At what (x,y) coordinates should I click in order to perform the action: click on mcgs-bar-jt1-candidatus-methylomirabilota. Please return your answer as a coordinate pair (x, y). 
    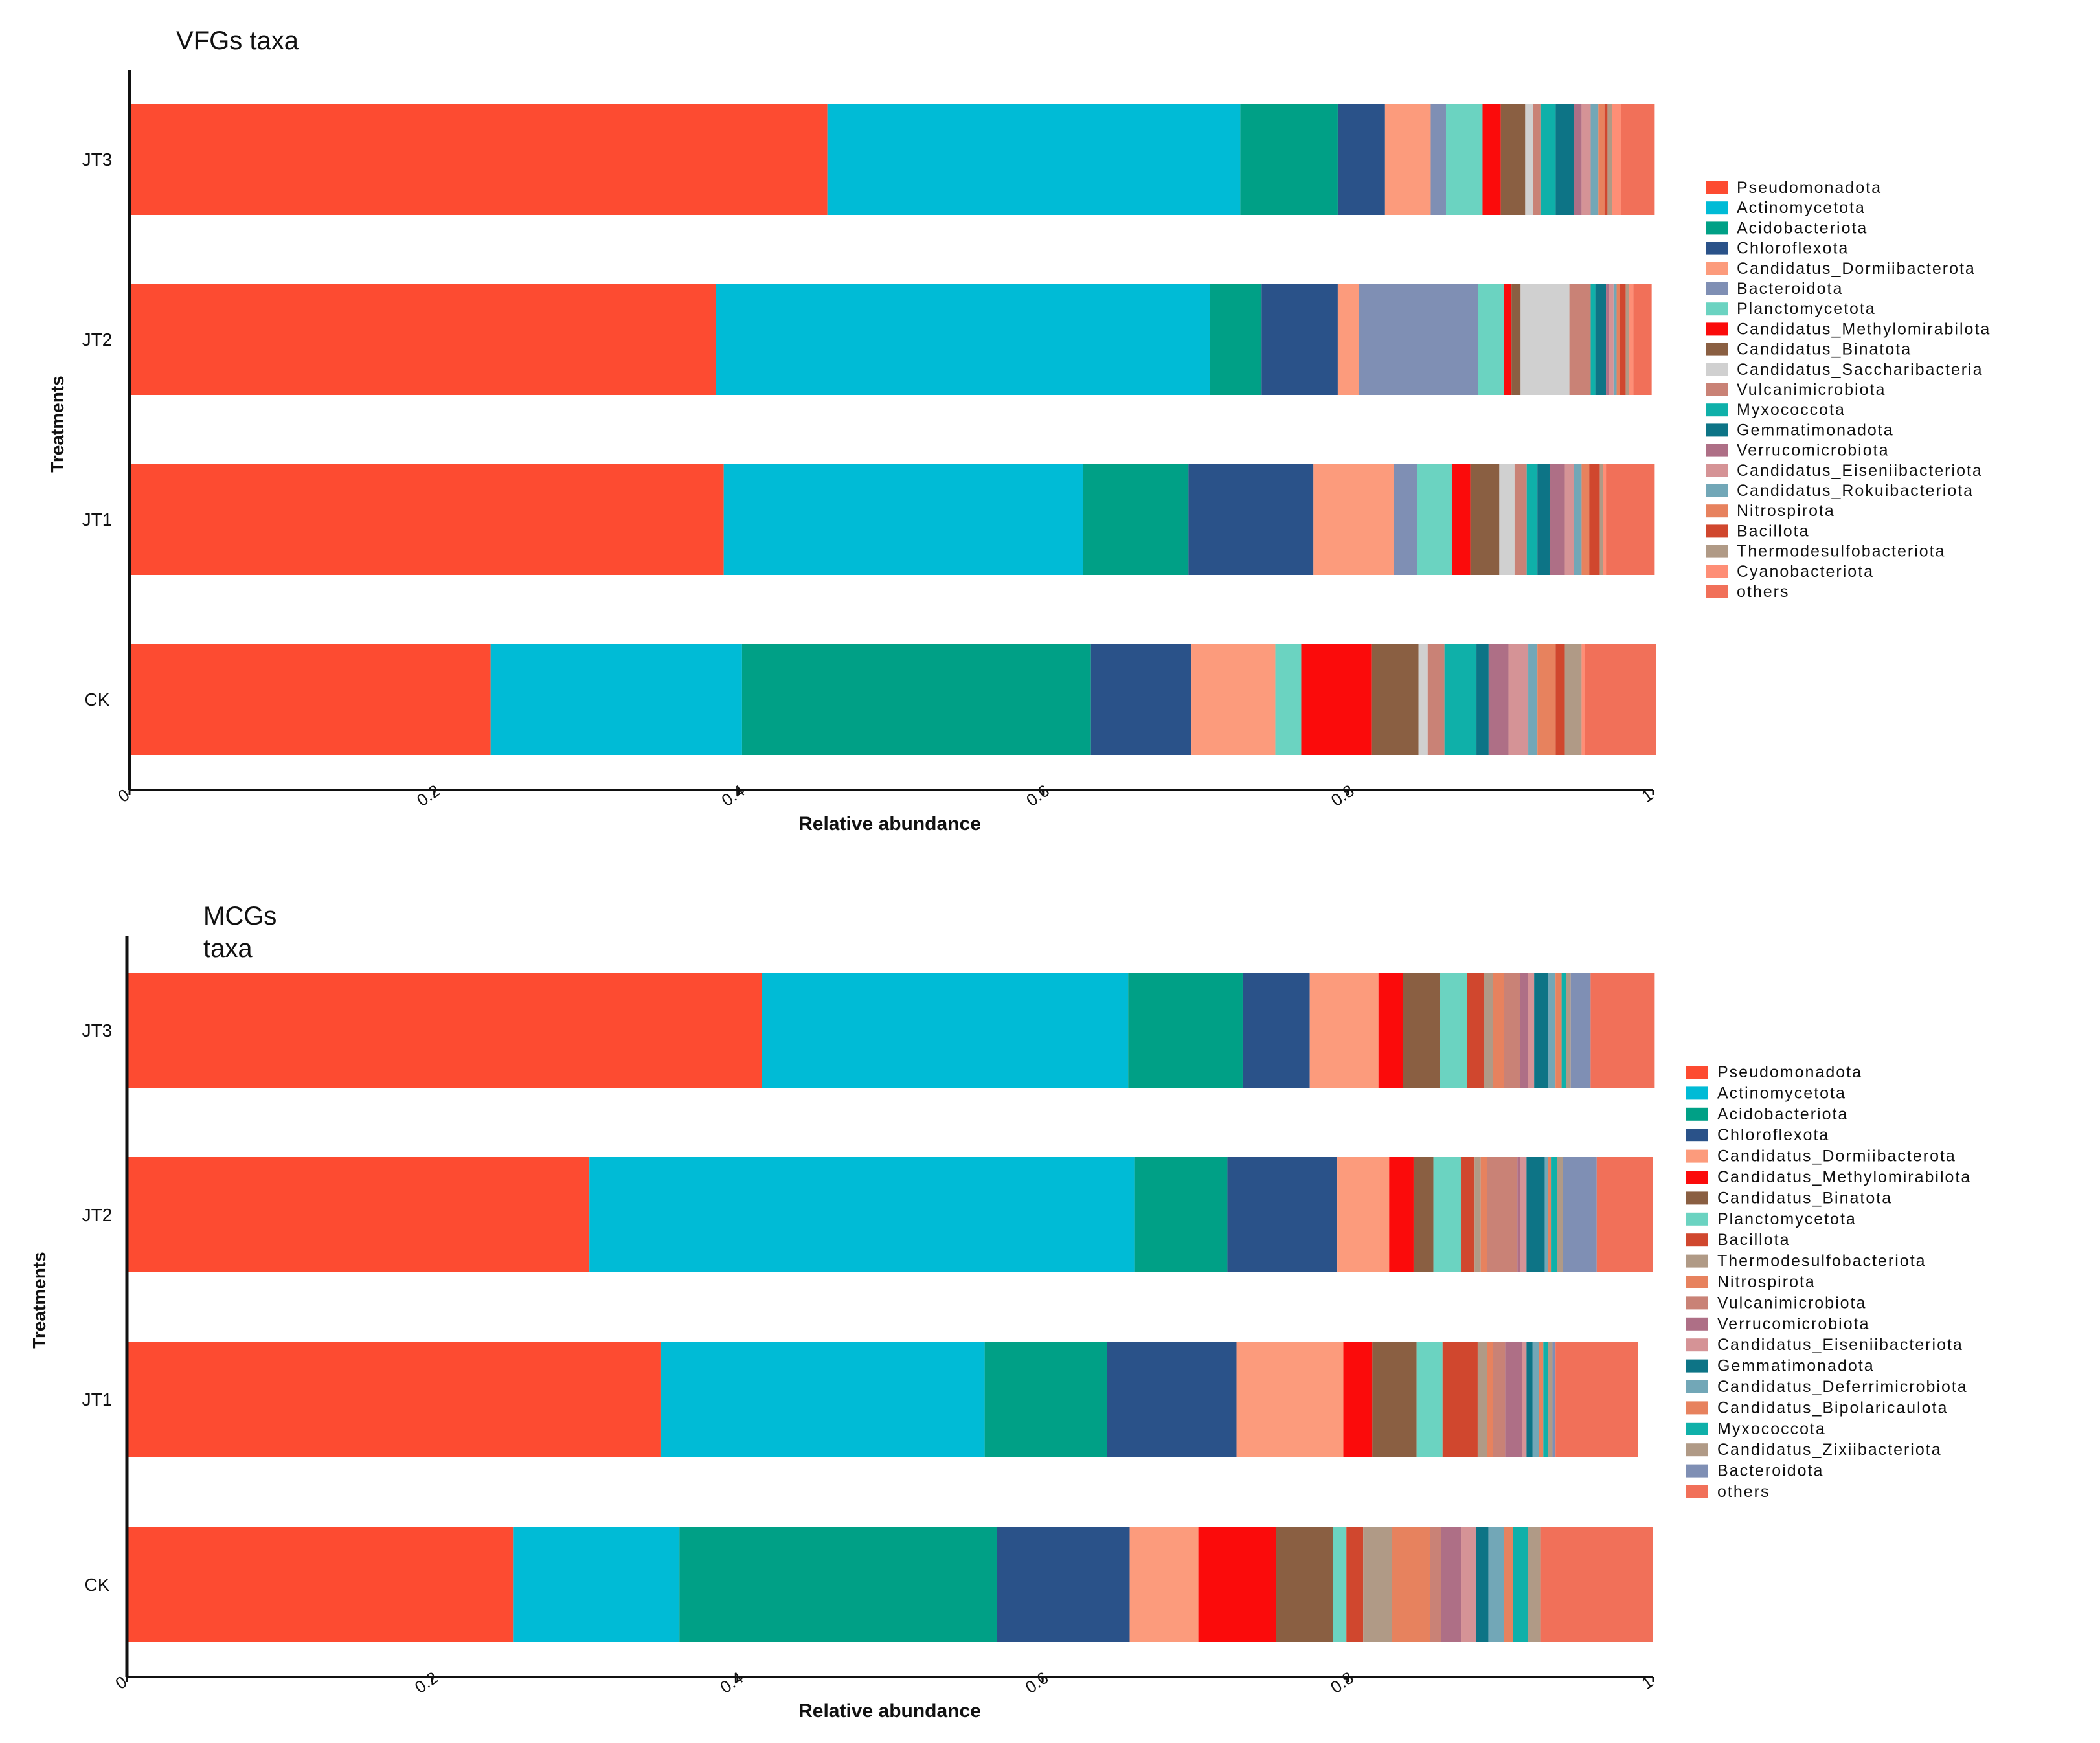
    Looking at the image, I should click on (1358, 1400).